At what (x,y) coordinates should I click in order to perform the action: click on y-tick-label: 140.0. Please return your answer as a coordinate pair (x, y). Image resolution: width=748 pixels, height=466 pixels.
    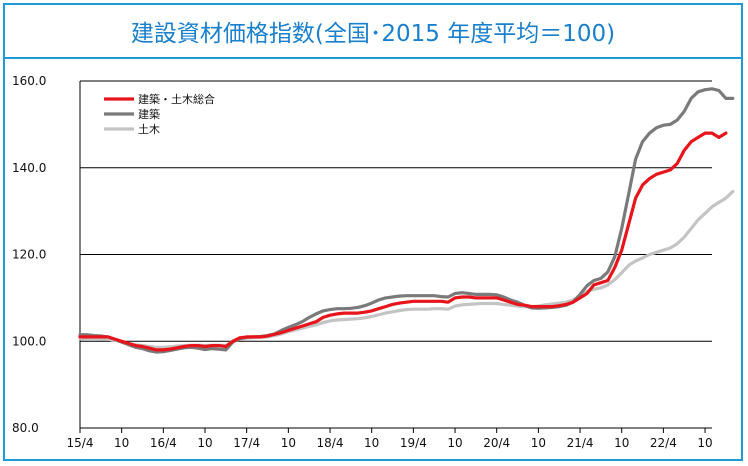
    Looking at the image, I should click on (29, 168).